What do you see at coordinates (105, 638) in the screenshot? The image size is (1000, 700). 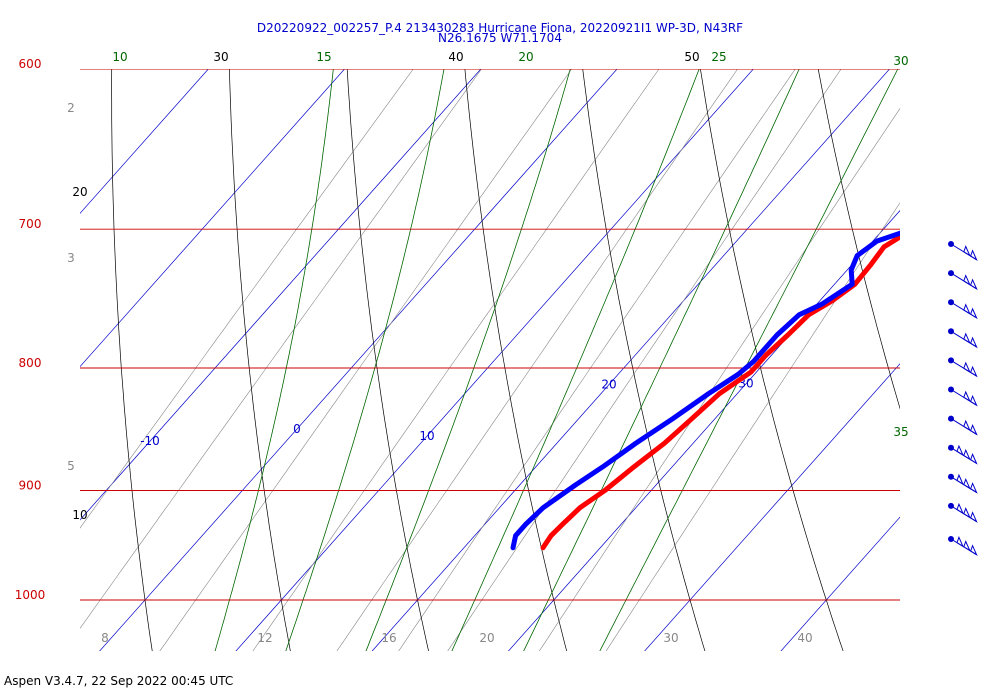 I see `mixing-ratio-label: 8` at bounding box center [105, 638].